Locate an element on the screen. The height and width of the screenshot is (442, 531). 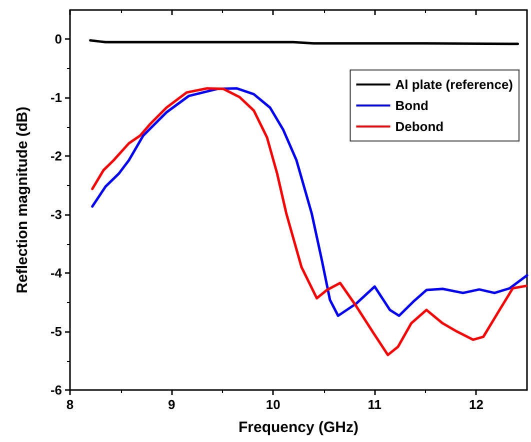
y-tick-label: -4 is located at coordinates (56, 273).